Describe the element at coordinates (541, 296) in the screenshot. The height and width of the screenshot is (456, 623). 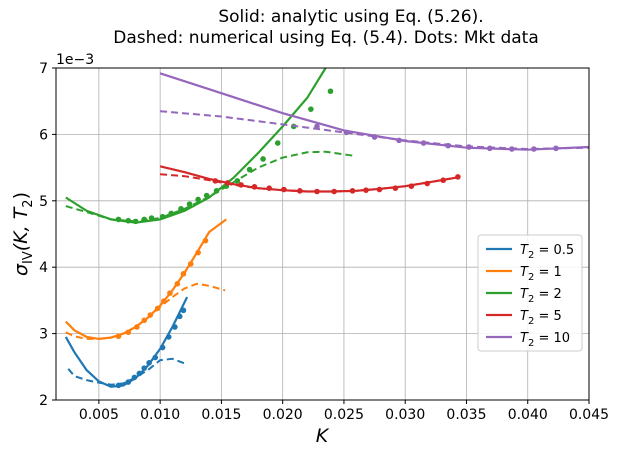
I see `legend-label-2: T2 = 2` at that location.